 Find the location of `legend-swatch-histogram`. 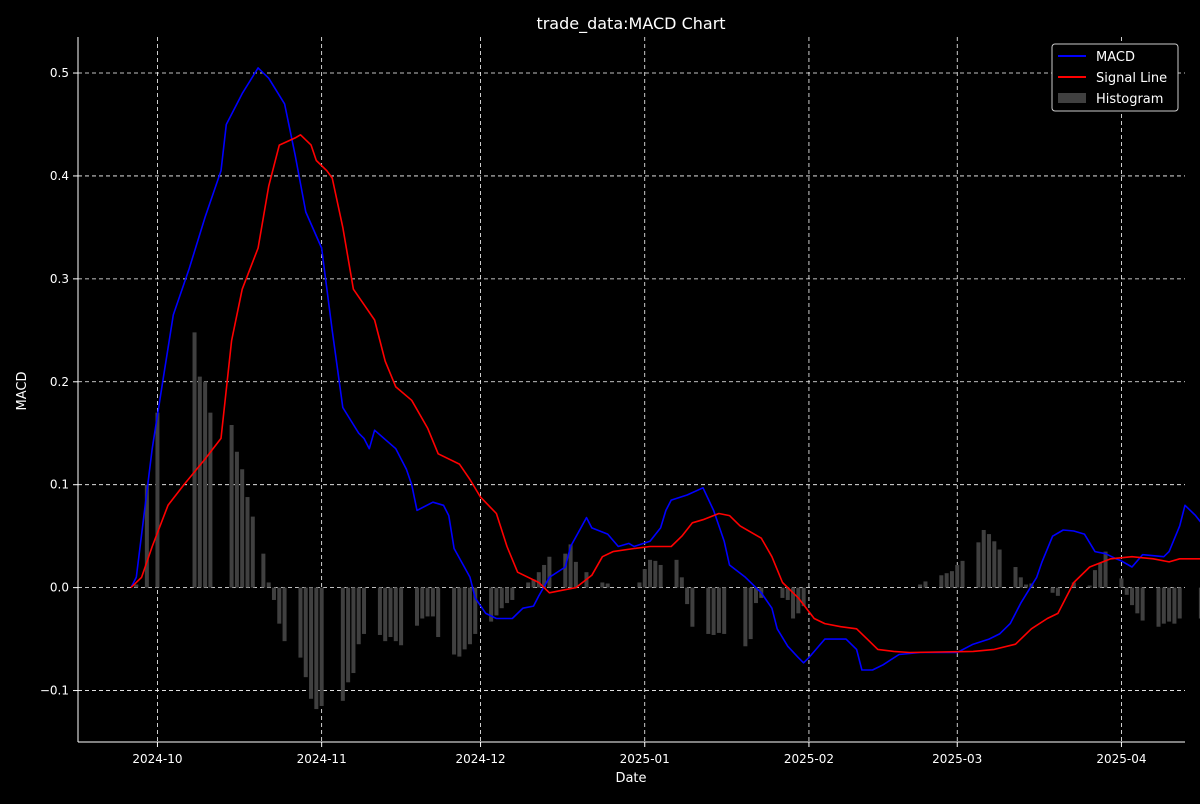

legend-swatch-histogram is located at coordinates (1072, 98).